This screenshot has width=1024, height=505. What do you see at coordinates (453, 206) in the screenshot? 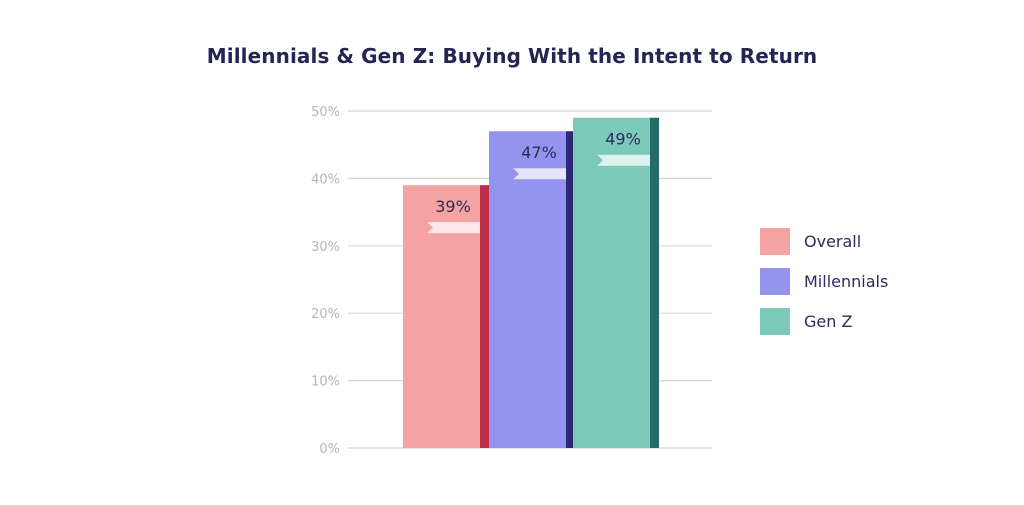
I see `data-label-overall: 39%` at bounding box center [453, 206].